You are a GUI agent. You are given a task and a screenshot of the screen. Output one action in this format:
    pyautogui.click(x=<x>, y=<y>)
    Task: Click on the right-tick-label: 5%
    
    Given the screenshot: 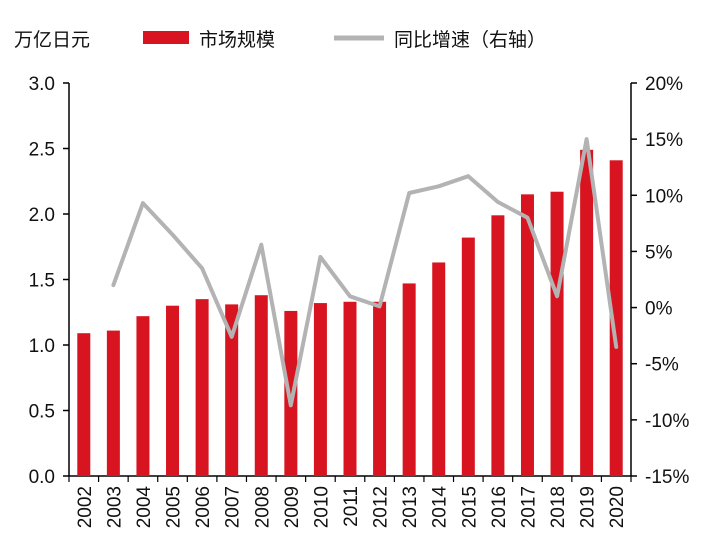 What is the action you would take?
    pyautogui.click(x=659, y=252)
    